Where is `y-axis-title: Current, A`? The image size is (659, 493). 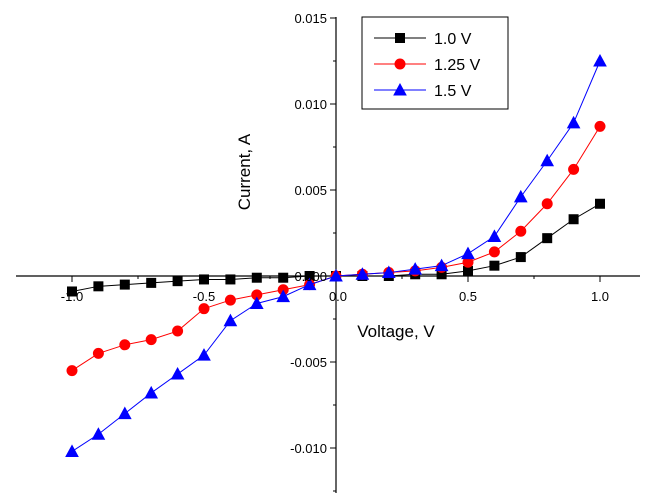
y-axis-title: Current, A is located at coordinates (244, 171).